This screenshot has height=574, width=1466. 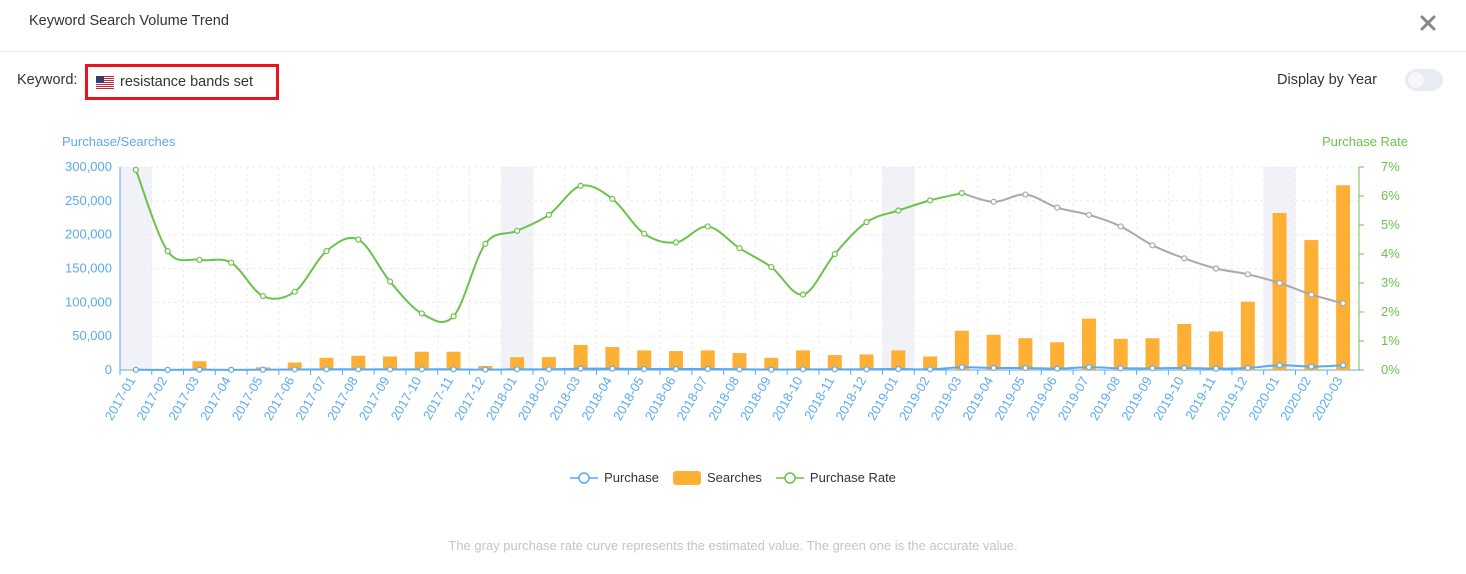 What do you see at coordinates (1168, 398) in the screenshot?
I see `x-tick-label: 2019-10` at bounding box center [1168, 398].